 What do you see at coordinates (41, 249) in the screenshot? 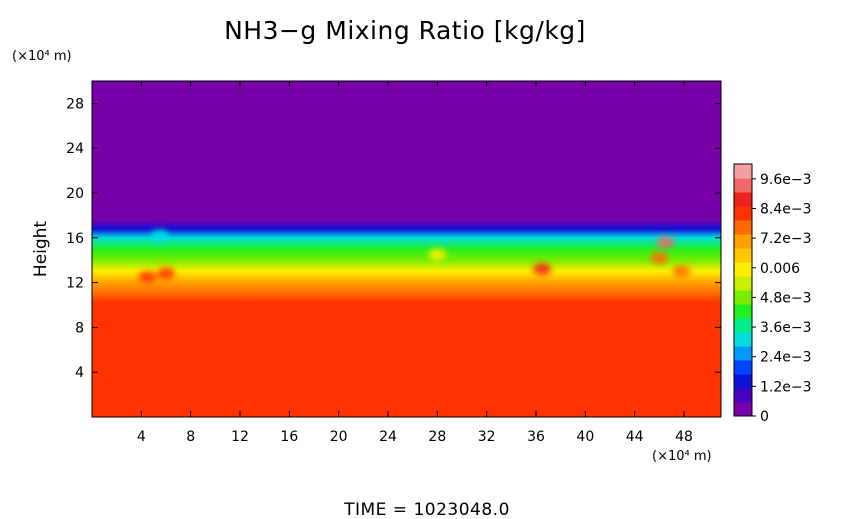
I see `y-axis-label: Height` at bounding box center [41, 249].